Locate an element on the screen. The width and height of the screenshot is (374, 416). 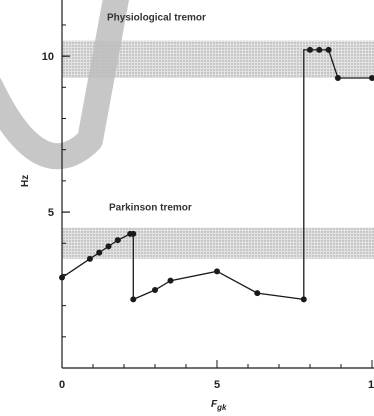
x-axis-title-main: F is located at coordinates (214, 404).